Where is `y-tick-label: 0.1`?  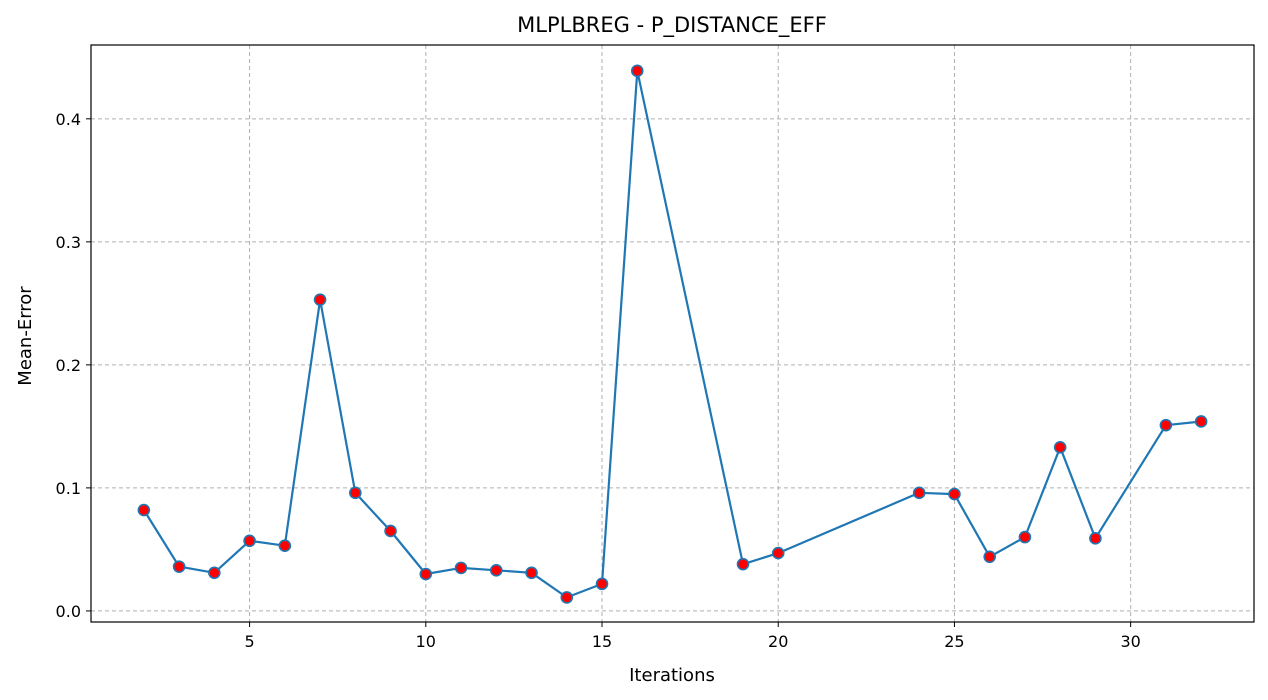
y-tick-label: 0.1 is located at coordinates (68, 488).